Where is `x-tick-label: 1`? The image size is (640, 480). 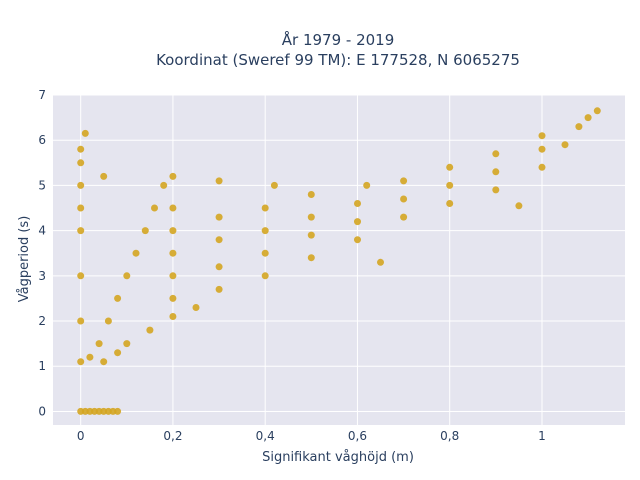
x-tick-label: 1 is located at coordinates (542, 436).